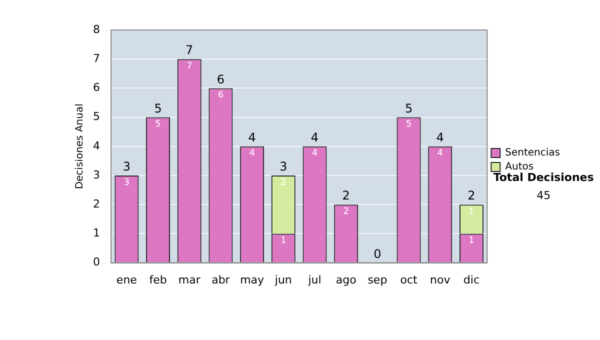 Image resolution: width=600 pixels, height=340 pixels. Describe the element at coordinates (543, 177) in the screenshot. I see `text: Total Decisiones` at that location.